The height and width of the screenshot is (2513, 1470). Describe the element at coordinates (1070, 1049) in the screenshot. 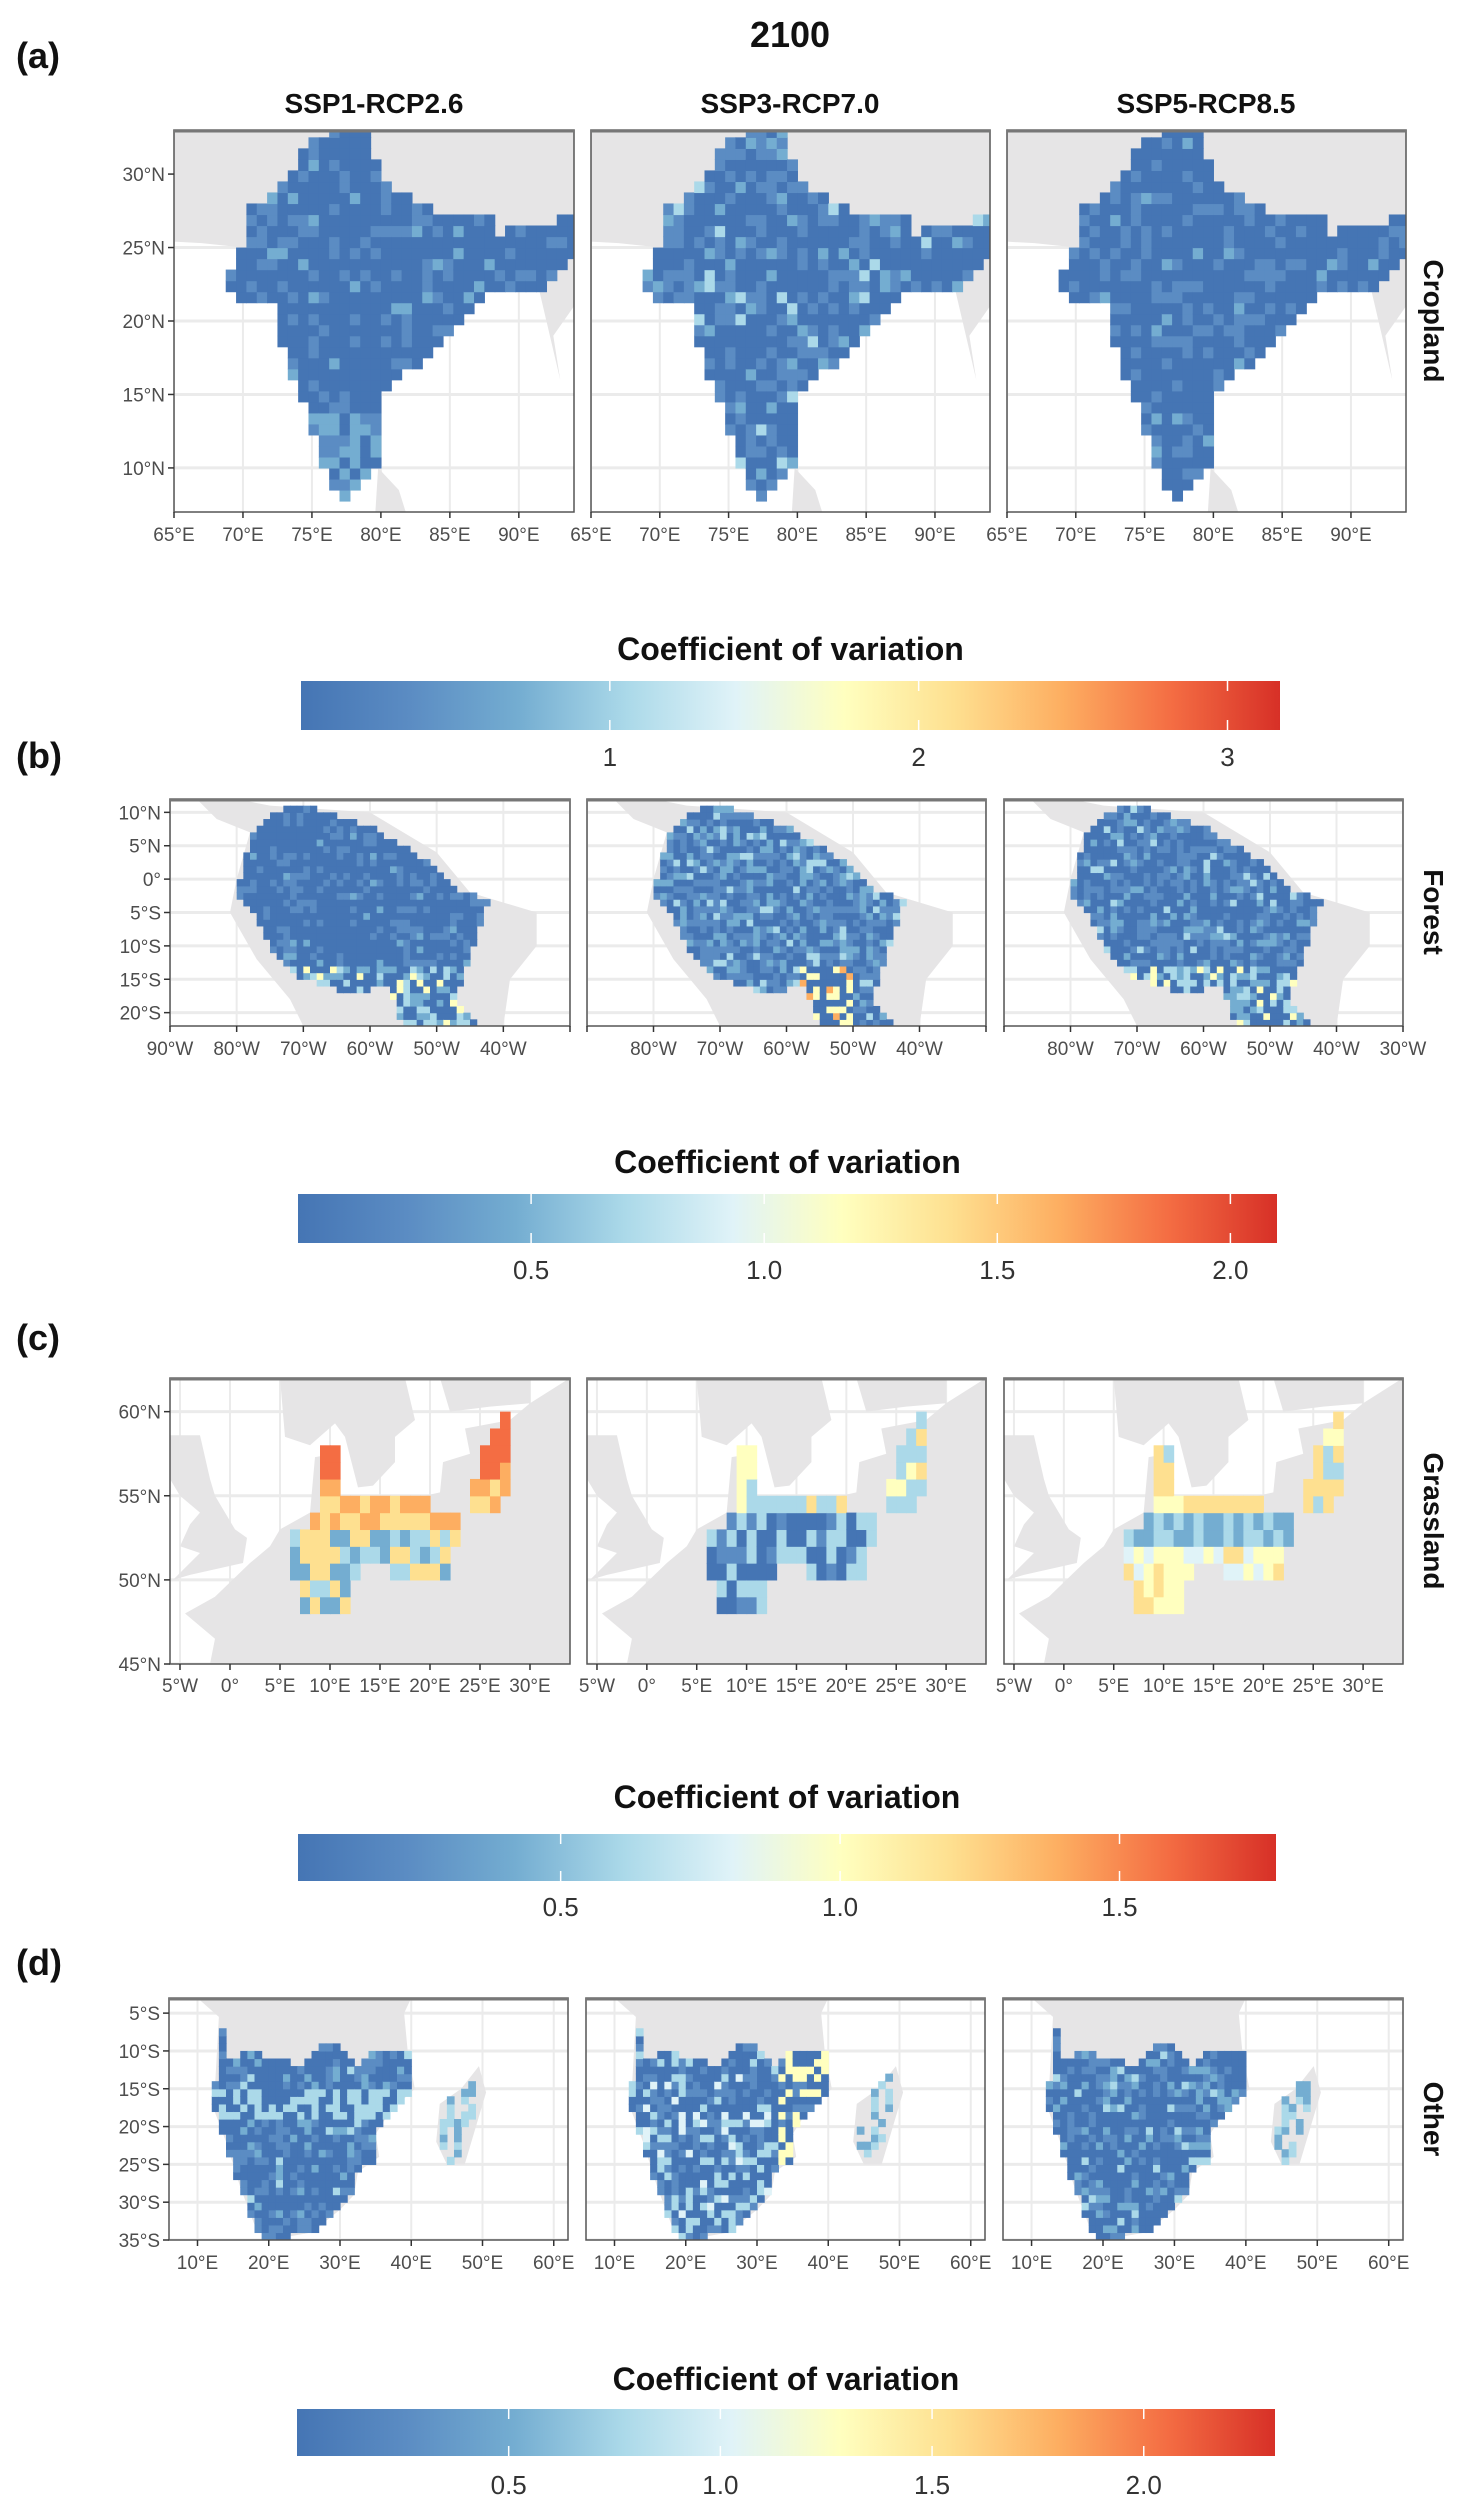

I see `x-tick-label: 80°W` at that location.